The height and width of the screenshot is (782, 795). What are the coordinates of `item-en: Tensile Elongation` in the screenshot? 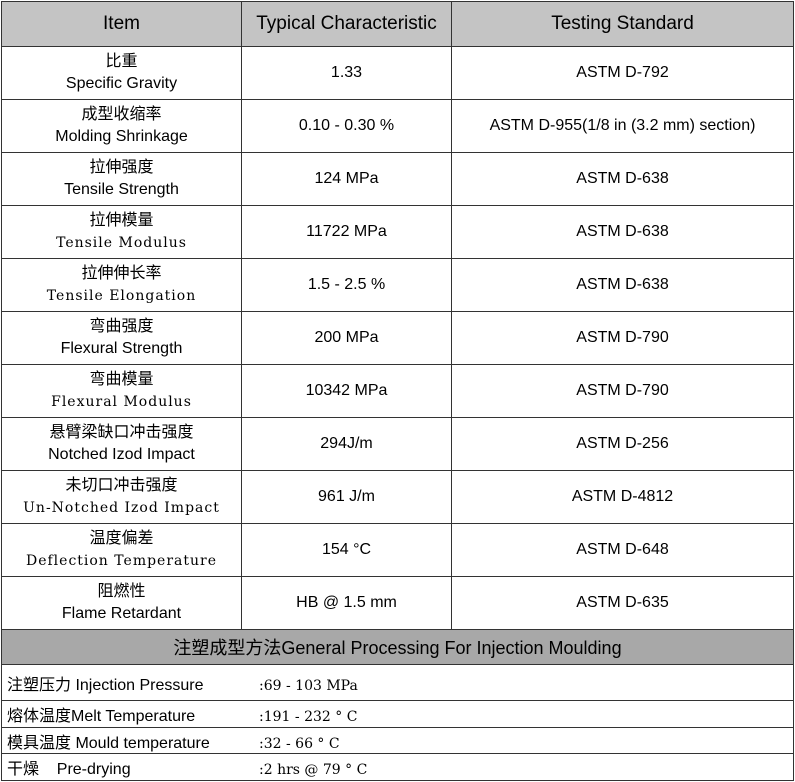 It's located at (121, 296).